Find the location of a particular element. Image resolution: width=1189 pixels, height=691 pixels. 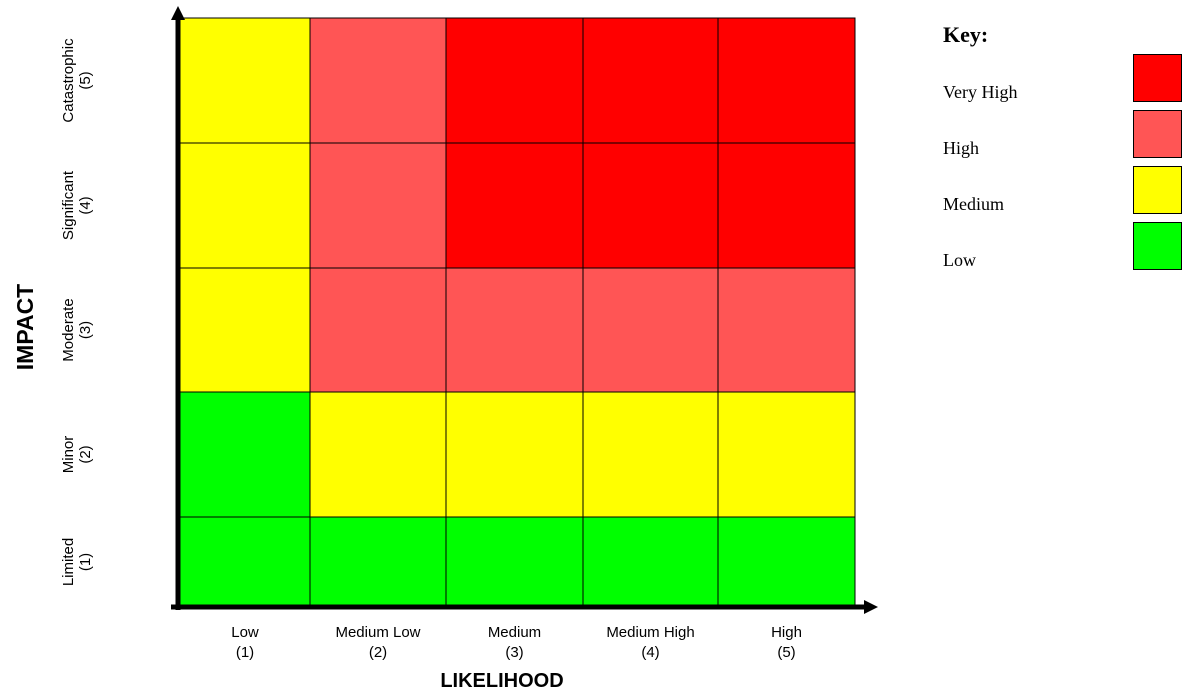

x-tick-code: (3) is located at coordinates (514, 652).